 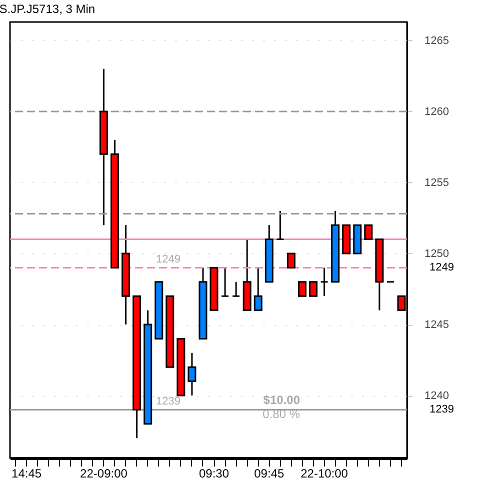 What do you see at coordinates (104, 473) in the screenshot?
I see `x-tick-label: 22-09:00` at bounding box center [104, 473].